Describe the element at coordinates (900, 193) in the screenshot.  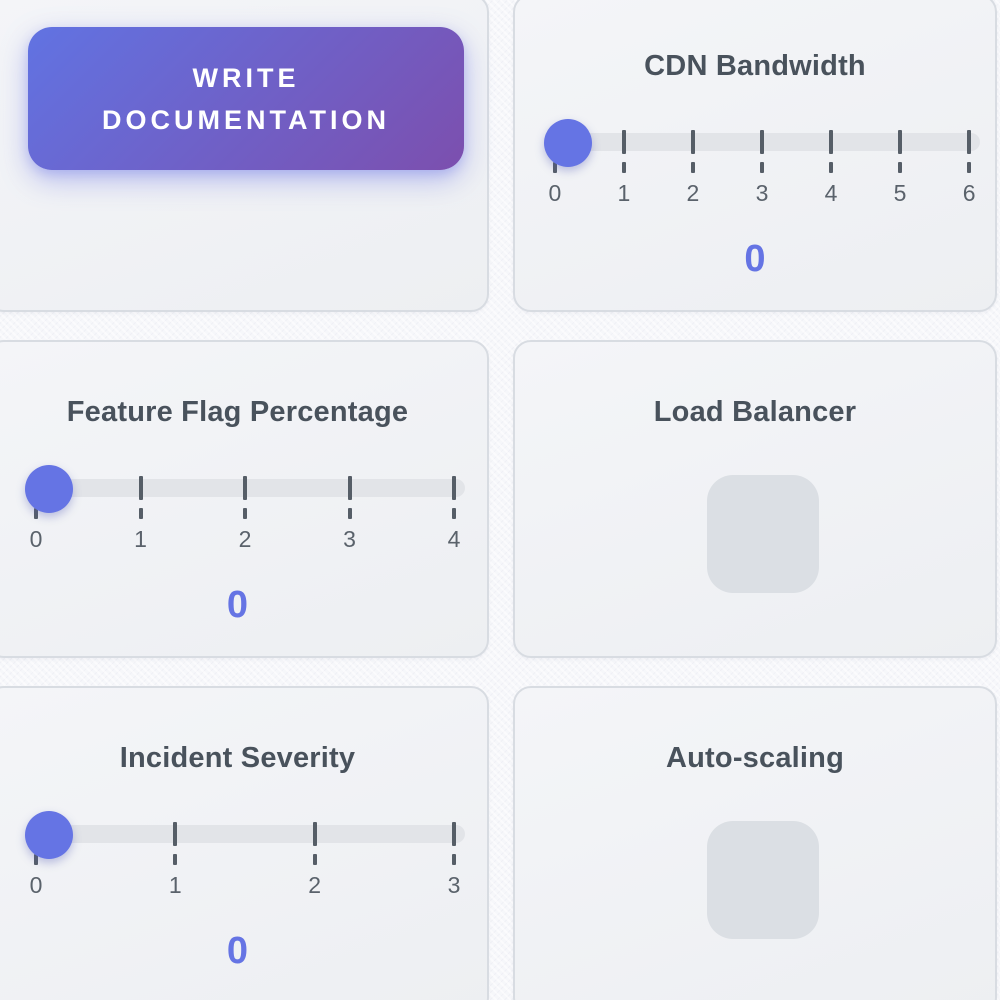
I see `slider-tick-label: 5` at that location.